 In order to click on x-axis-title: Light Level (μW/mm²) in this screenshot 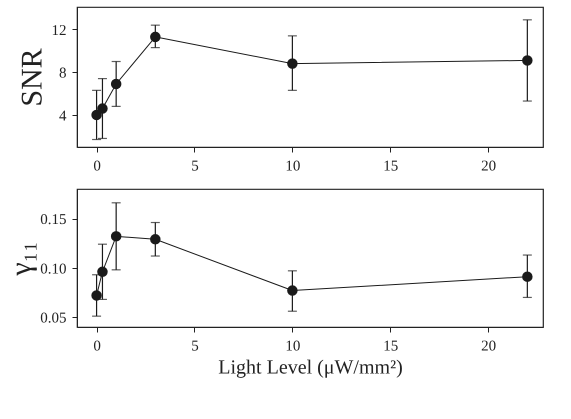, I will do `click(310, 367)`.